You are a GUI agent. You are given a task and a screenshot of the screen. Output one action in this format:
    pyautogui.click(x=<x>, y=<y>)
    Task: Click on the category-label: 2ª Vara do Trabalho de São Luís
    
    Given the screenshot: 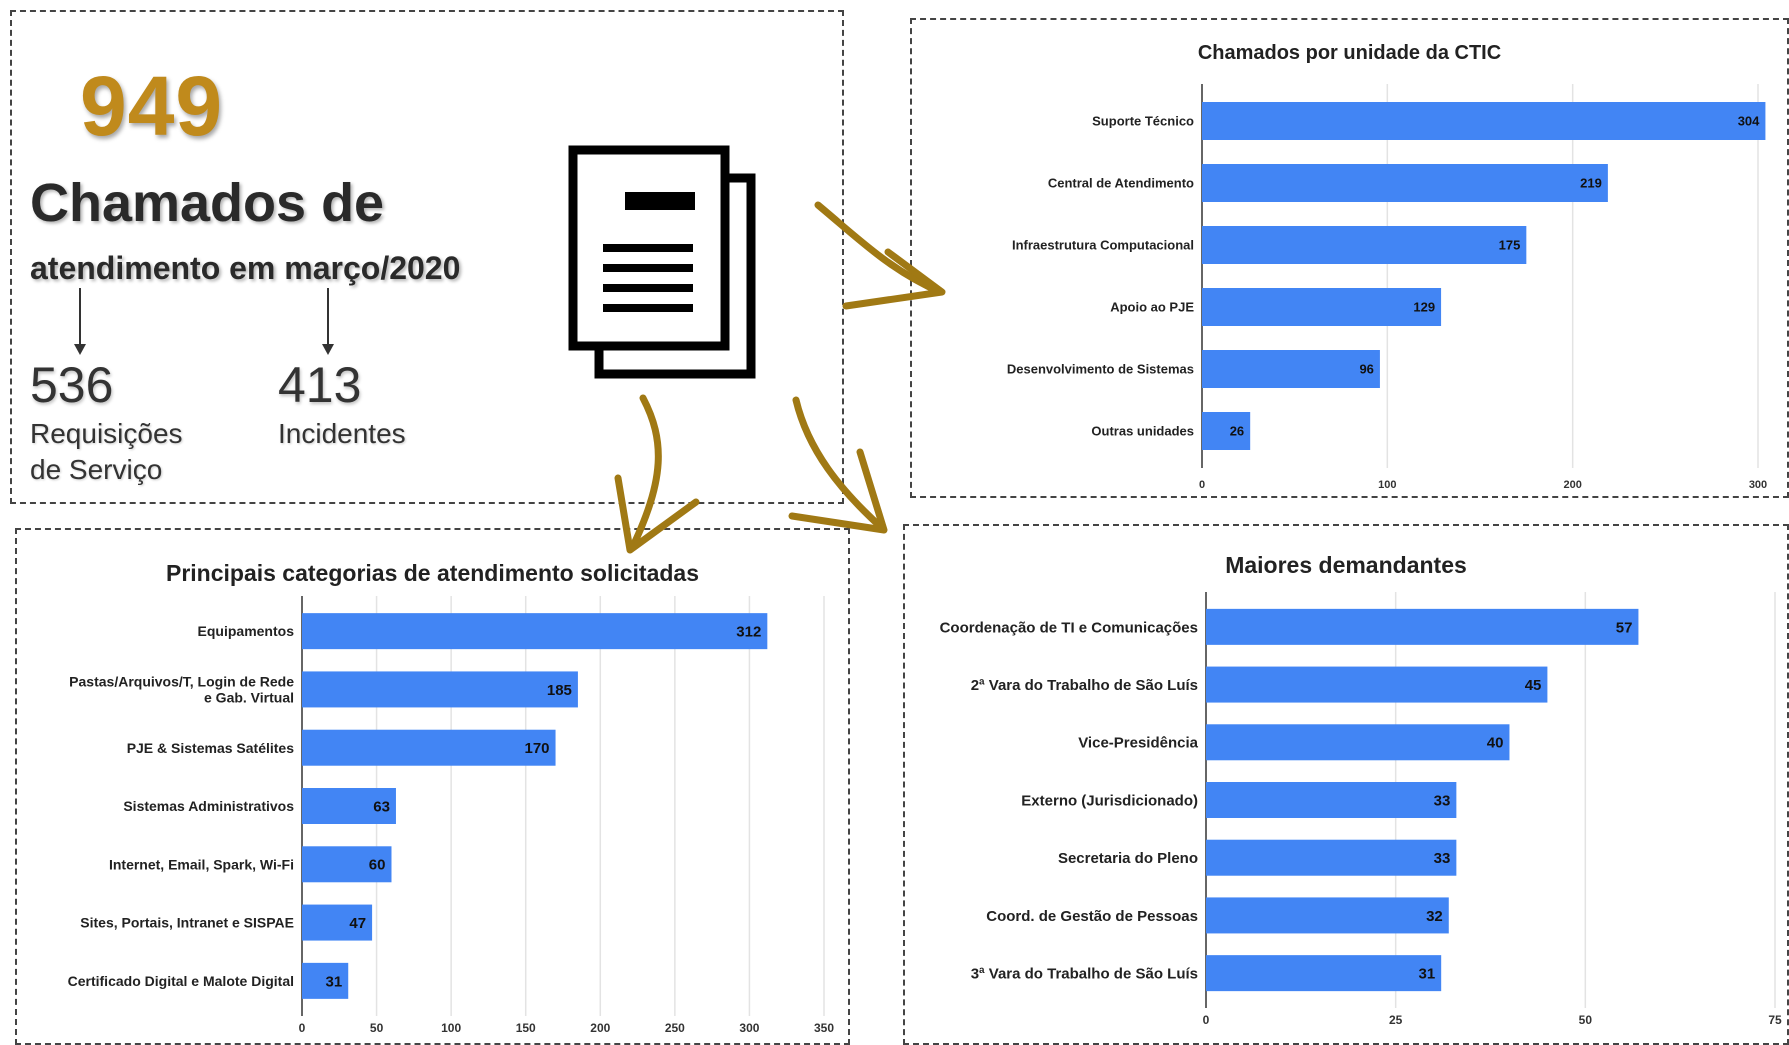 What is the action you would take?
    pyautogui.click(x=1084, y=685)
    